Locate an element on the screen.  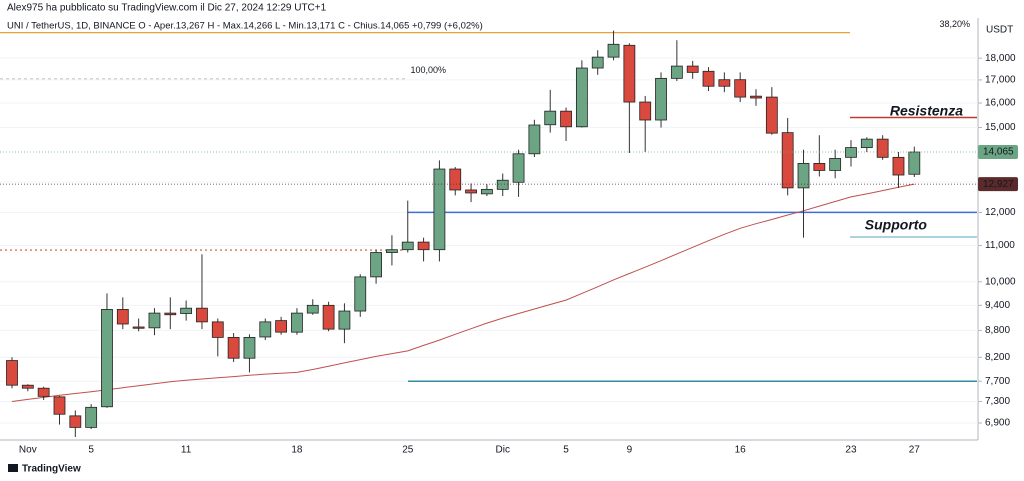
currency: USDT is located at coordinates (999, 30).